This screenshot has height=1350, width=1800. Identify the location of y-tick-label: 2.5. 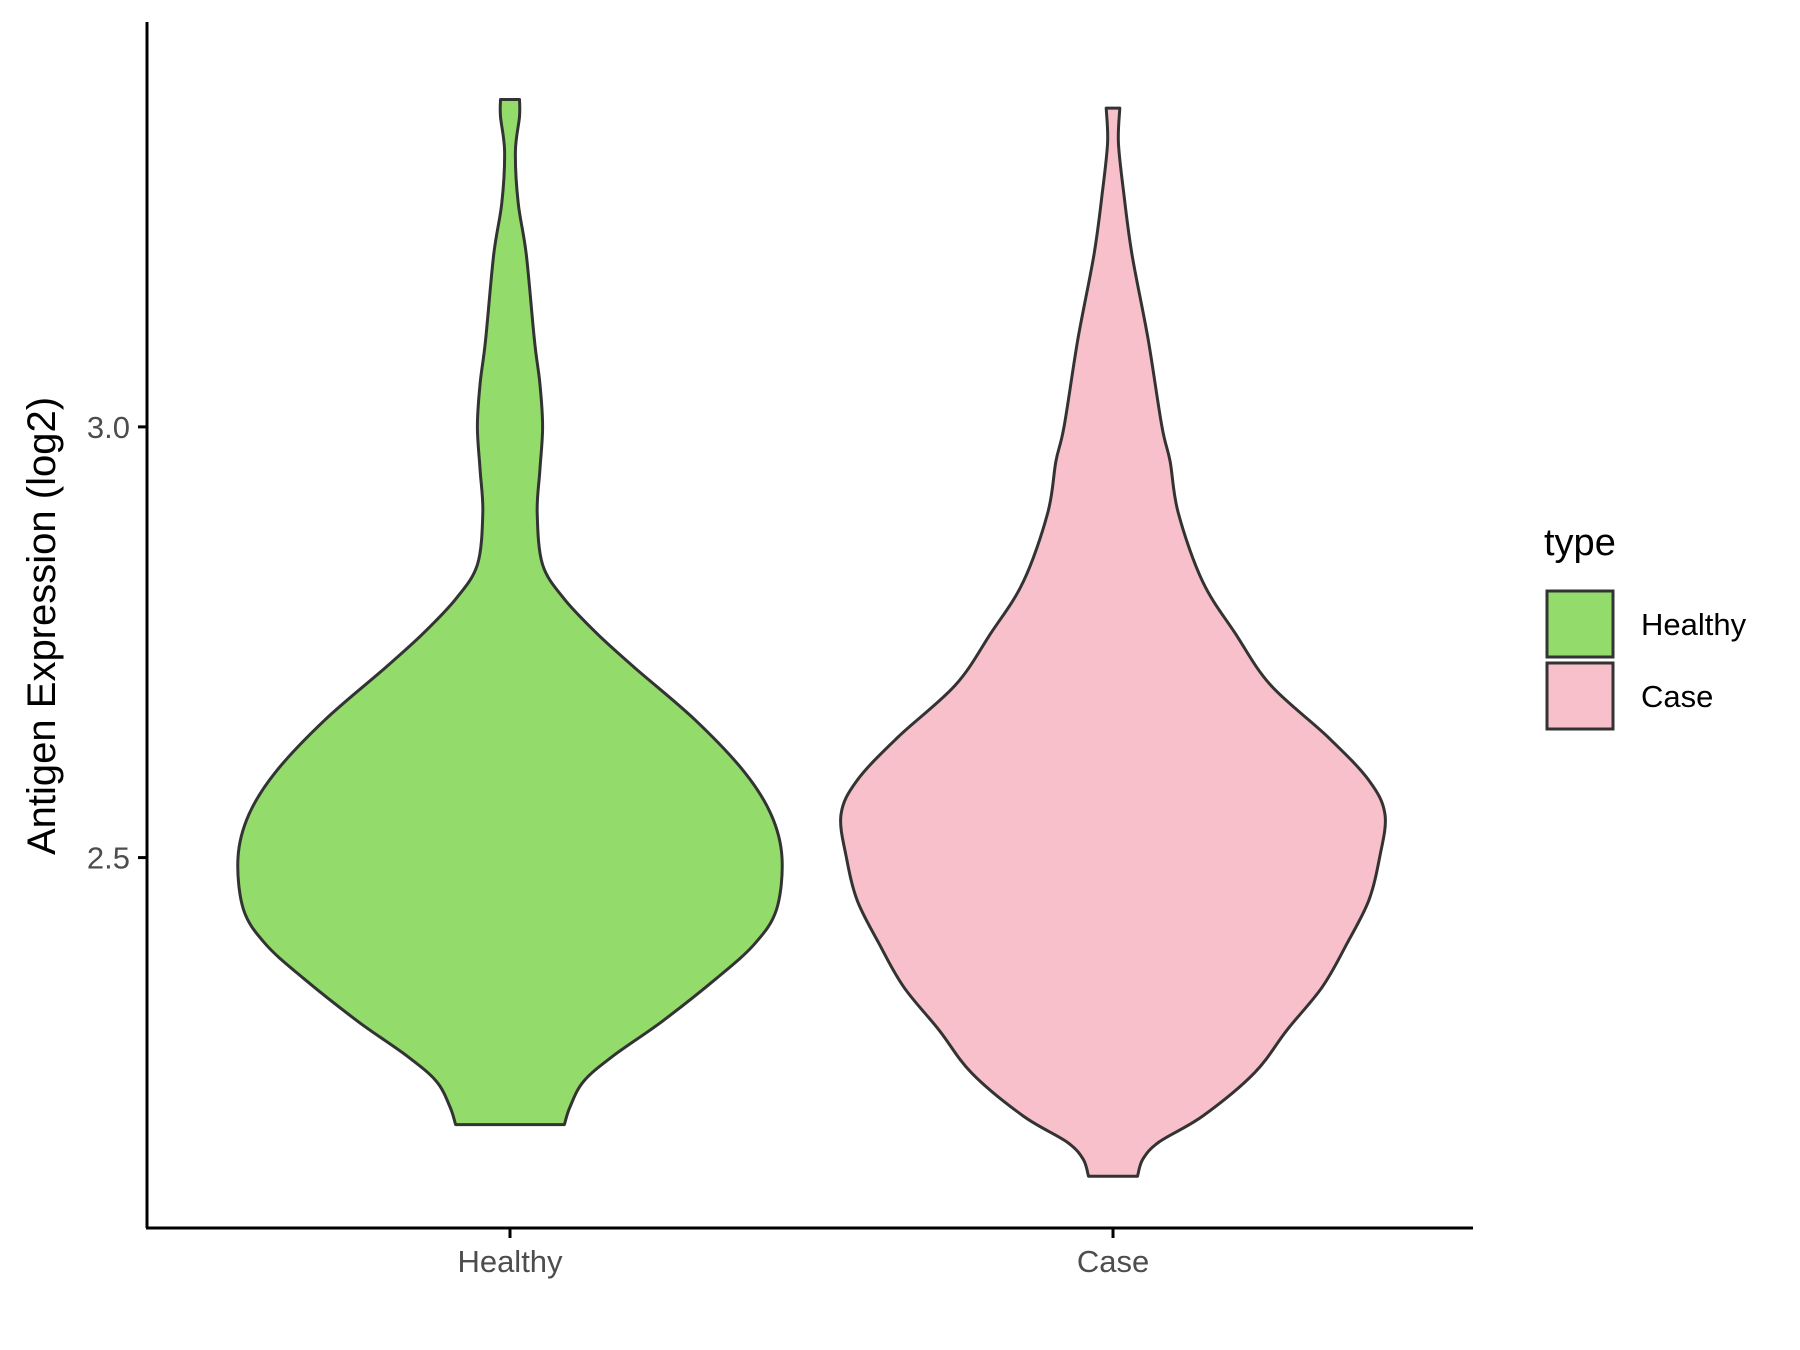
(108, 858).